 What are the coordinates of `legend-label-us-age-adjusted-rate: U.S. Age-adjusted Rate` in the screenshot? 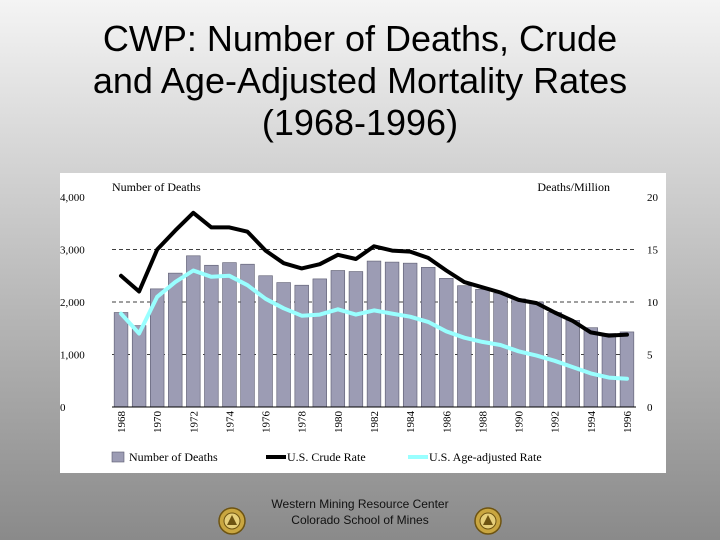 It's located at (485, 457).